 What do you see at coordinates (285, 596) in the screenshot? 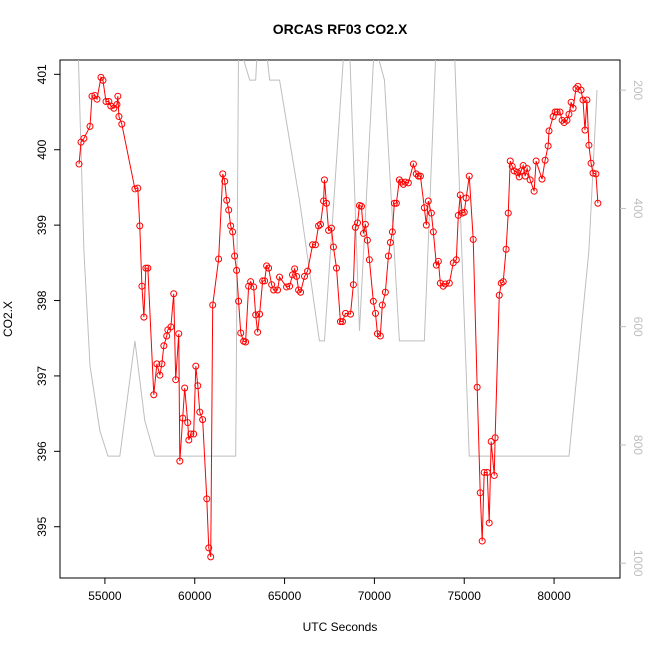
I see `x-tick-label: 65000` at bounding box center [285, 596].